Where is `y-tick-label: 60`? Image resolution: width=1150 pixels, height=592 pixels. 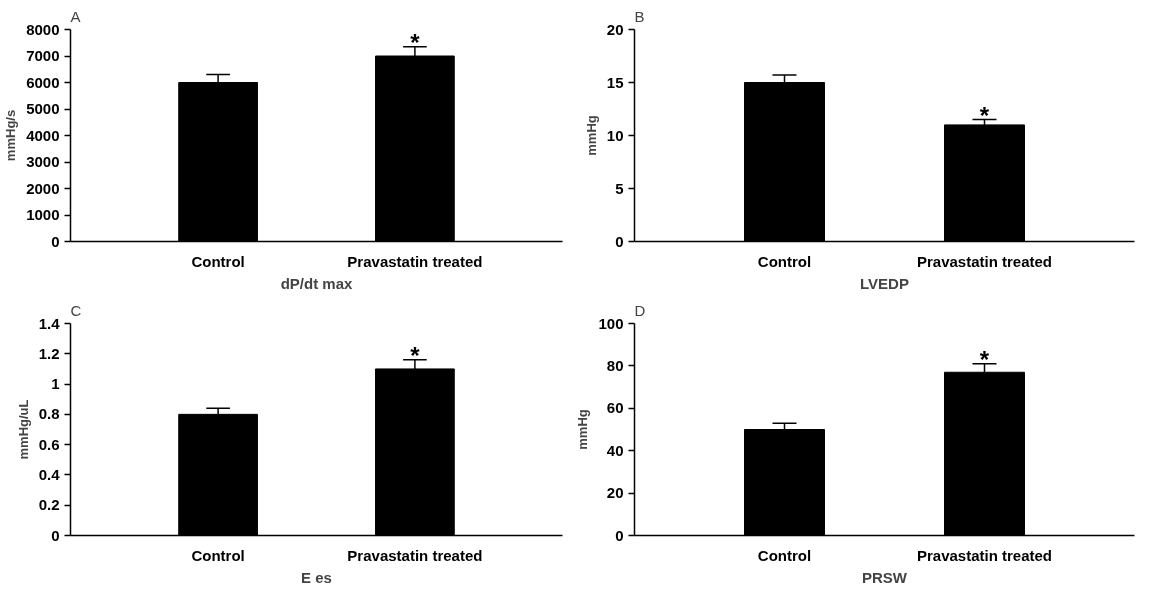 y-tick-label: 60 is located at coordinates (615, 408).